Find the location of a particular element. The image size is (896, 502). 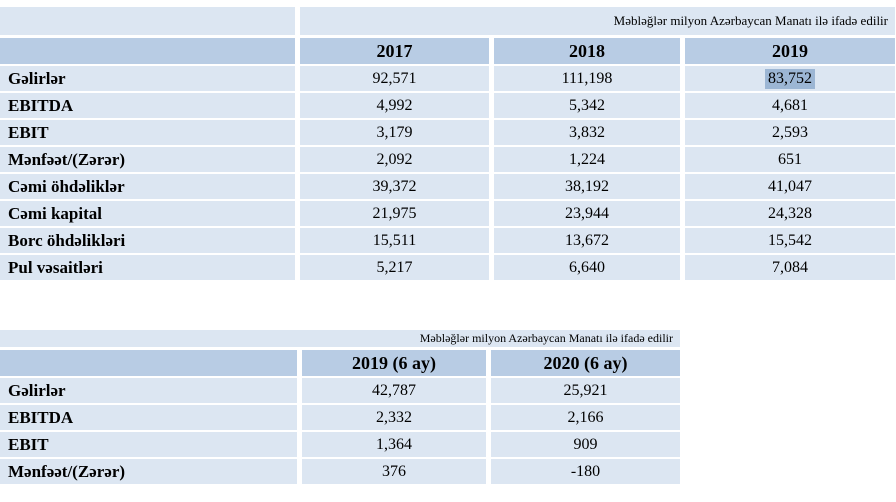

column-header-2019-6ay: 2019 (6 ay) is located at coordinates (394, 363).